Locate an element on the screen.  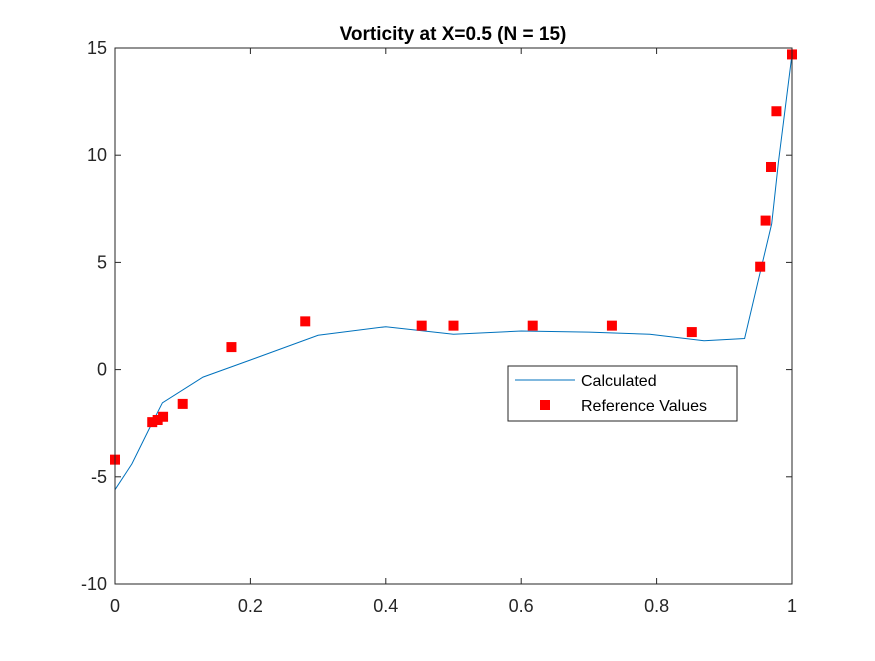
legend-box is located at coordinates (622, 393).